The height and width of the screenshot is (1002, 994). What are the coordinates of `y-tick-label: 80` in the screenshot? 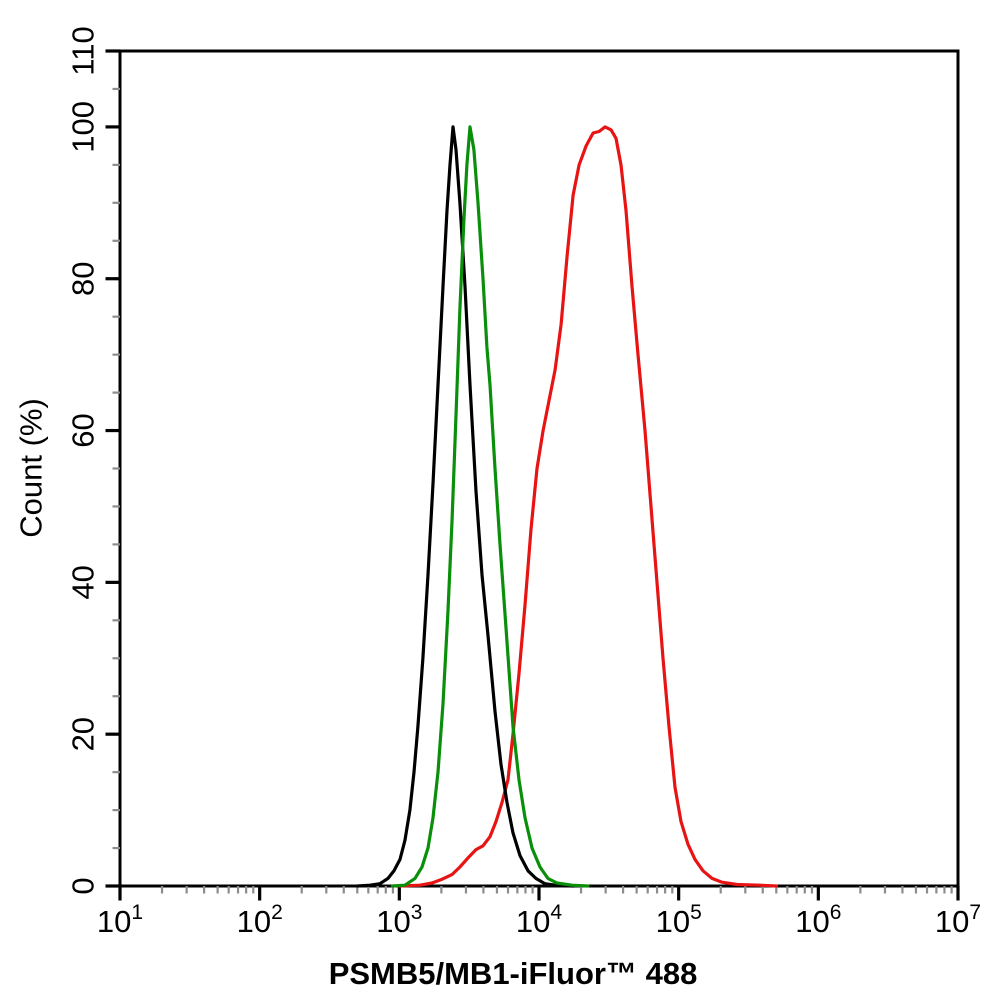 It's located at (83, 278).